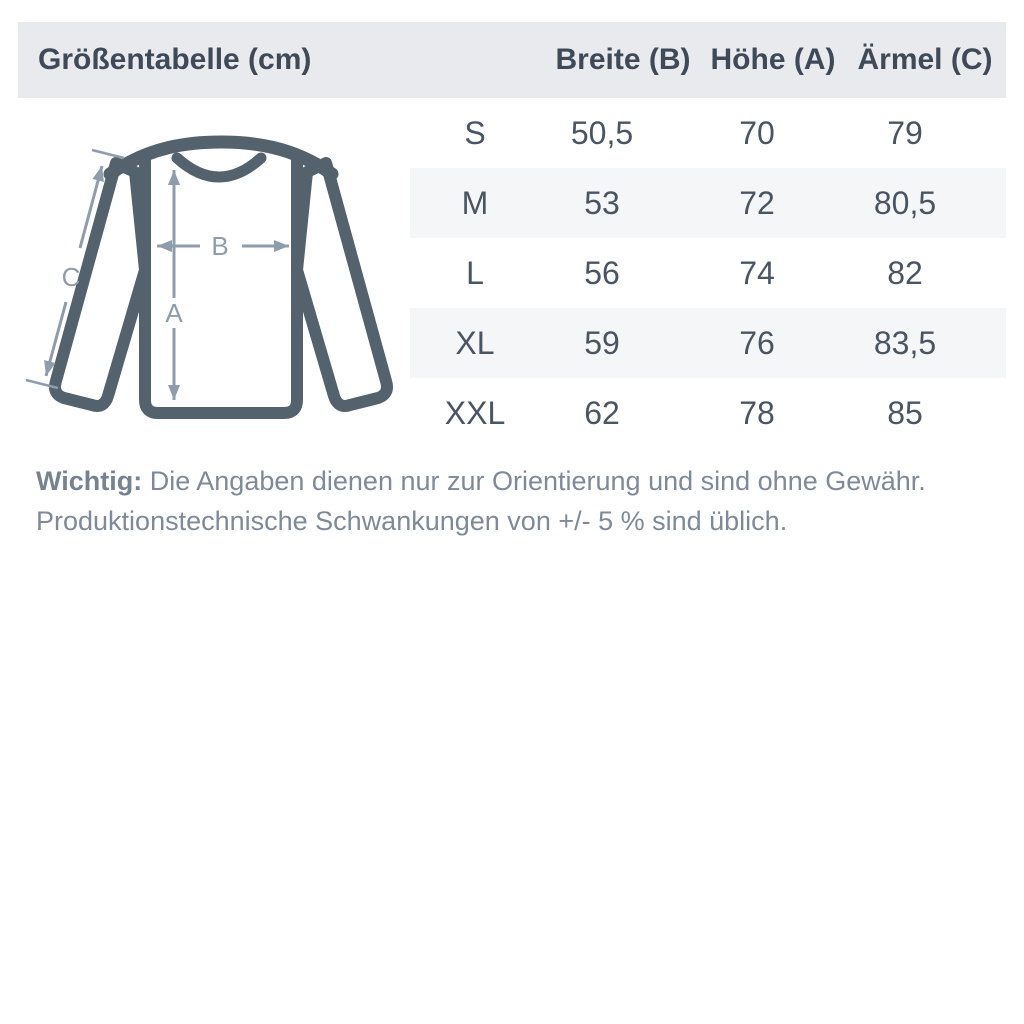  I want to click on tick-c-bottom, so click(42, 384).